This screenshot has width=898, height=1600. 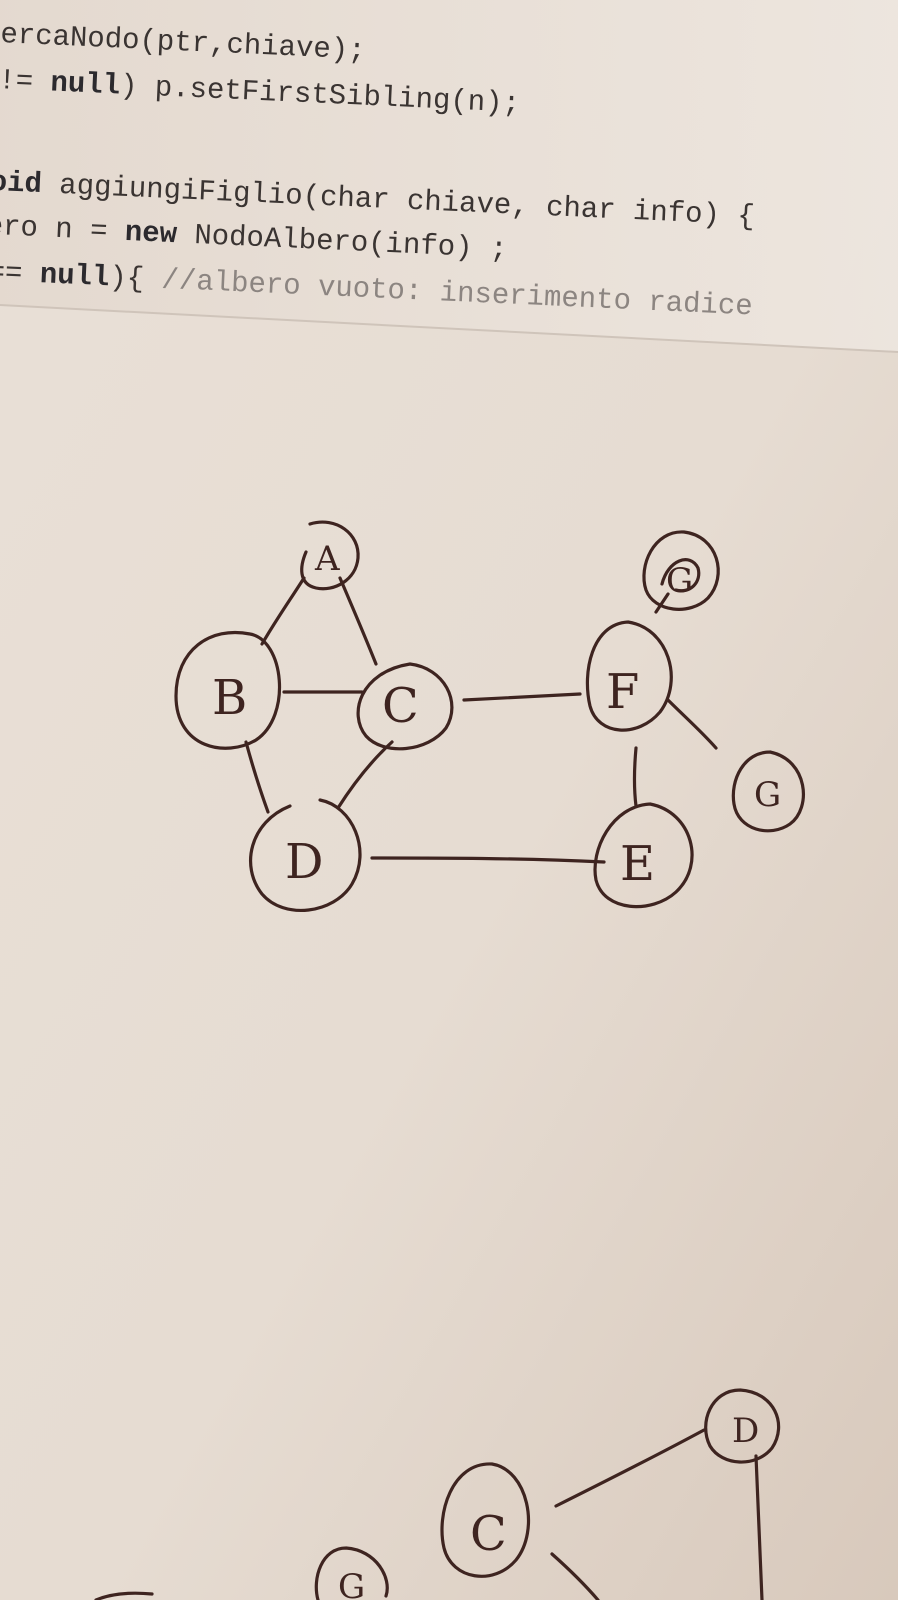 What do you see at coordinates (575, 1576) in the screenshot?
I see `edge-bottom-middle-down` at bounding box center [575, 1576].